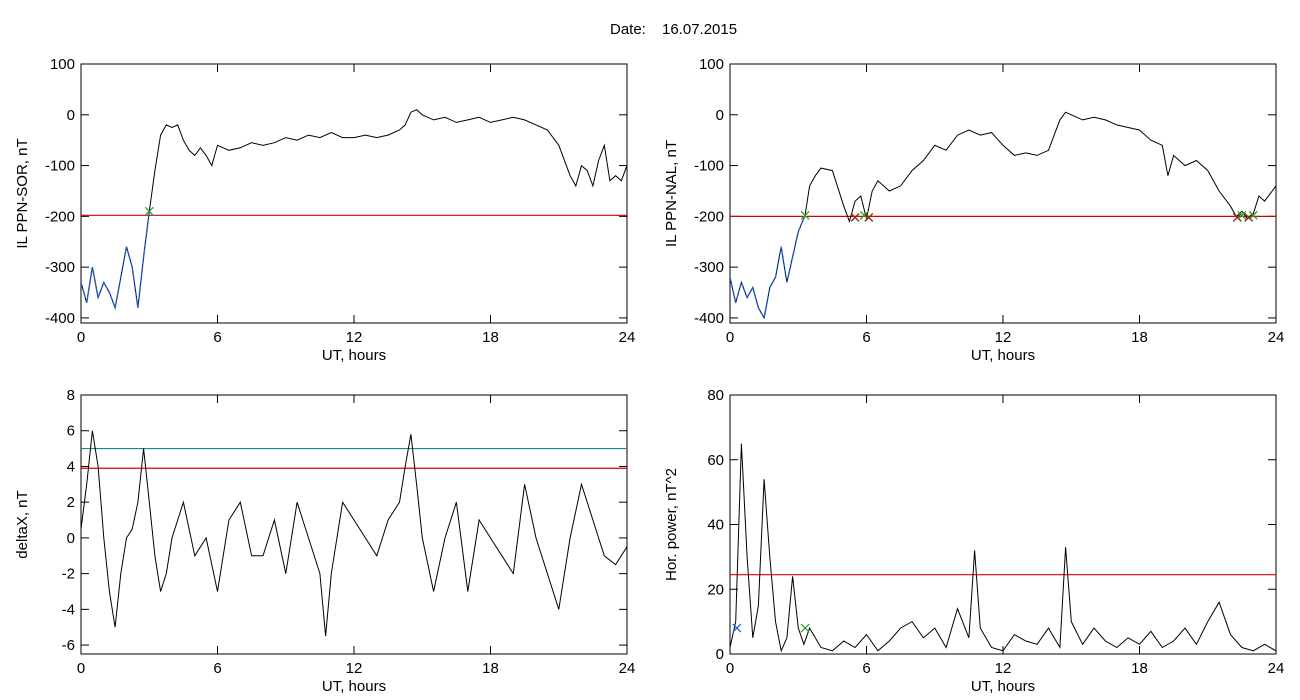  What do you see at coordinates (628, 29) in the screenshot?
I see `date-label: Date:` at bounding box center [628, 29].